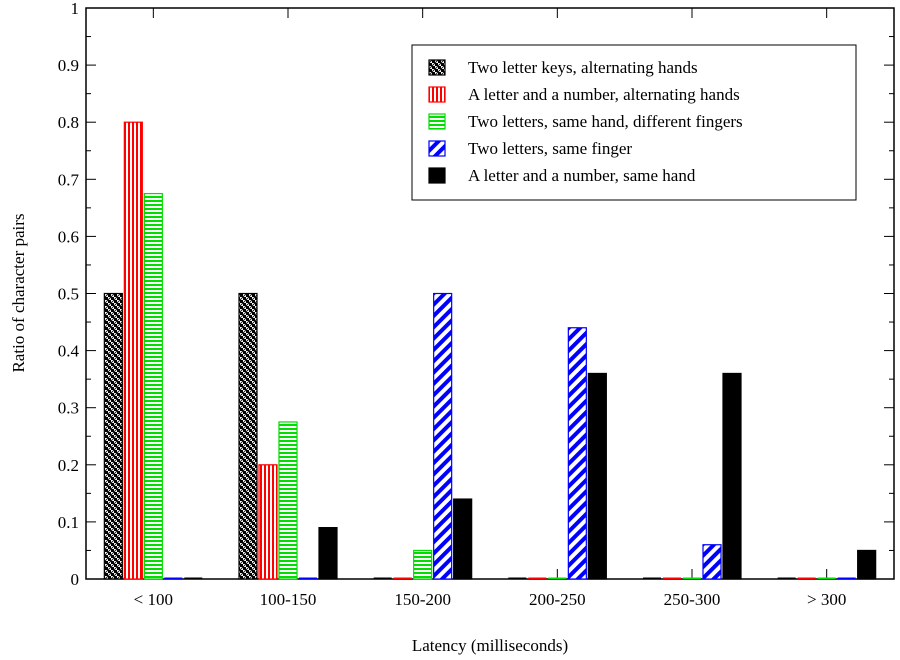 The height and width of the screenshot is (660, 900). I want to click on y-tick-label: 0.5, so click(68, 294).